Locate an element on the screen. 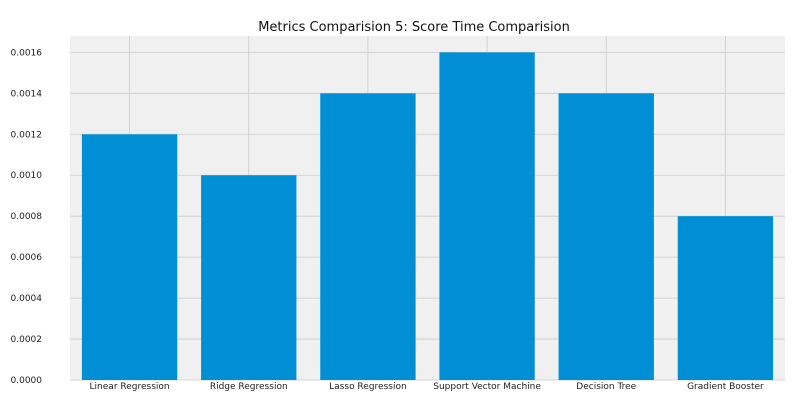 Image resolution: width=805 pixels, height=418 pixels. x-tick-label: Linear Regression is located at coordinates (130, 387).